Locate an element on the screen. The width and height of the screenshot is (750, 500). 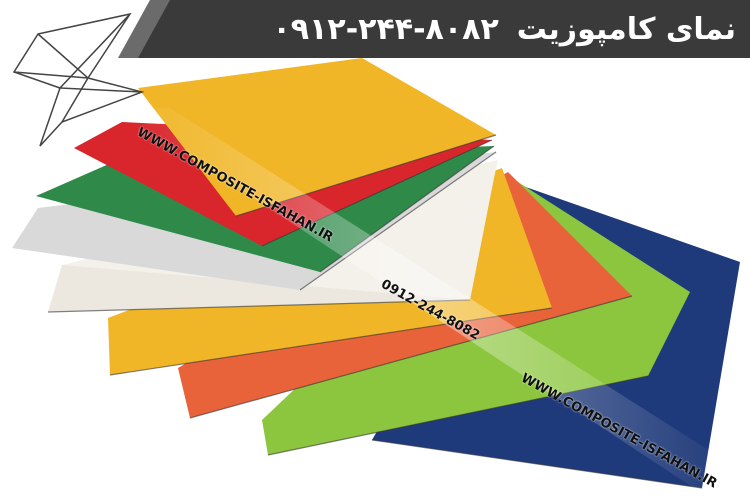
banner-background is located at coordinates (434, 29).